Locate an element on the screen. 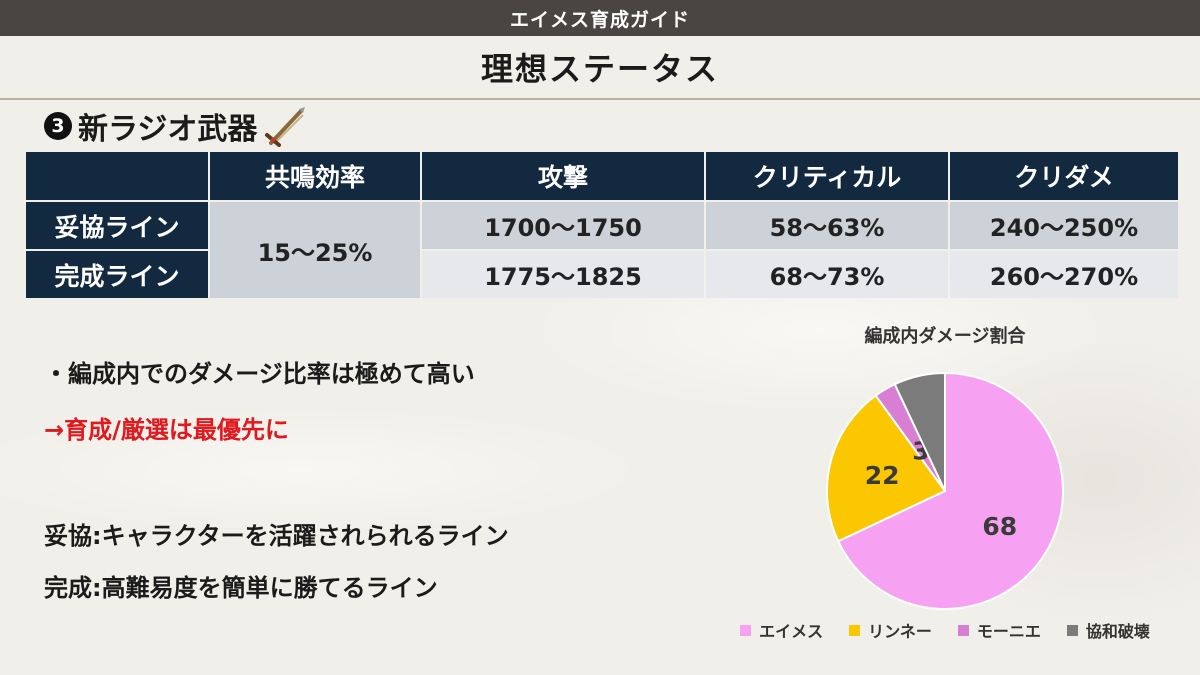 This screenshot has width=1200, height=675. cell-attack: 1775〜1825 is located at coordinates (563, 274).